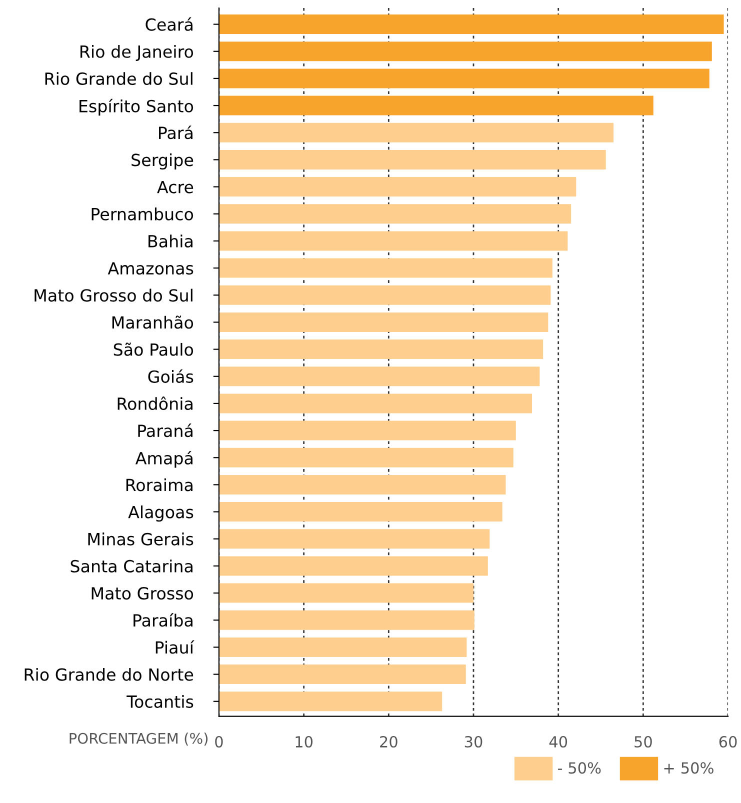 This screenshot has height=803, width=741. Describe the element at coordinates (160, 701) in the screenshot. I see `y-tick-label: Tocantis` at that location.